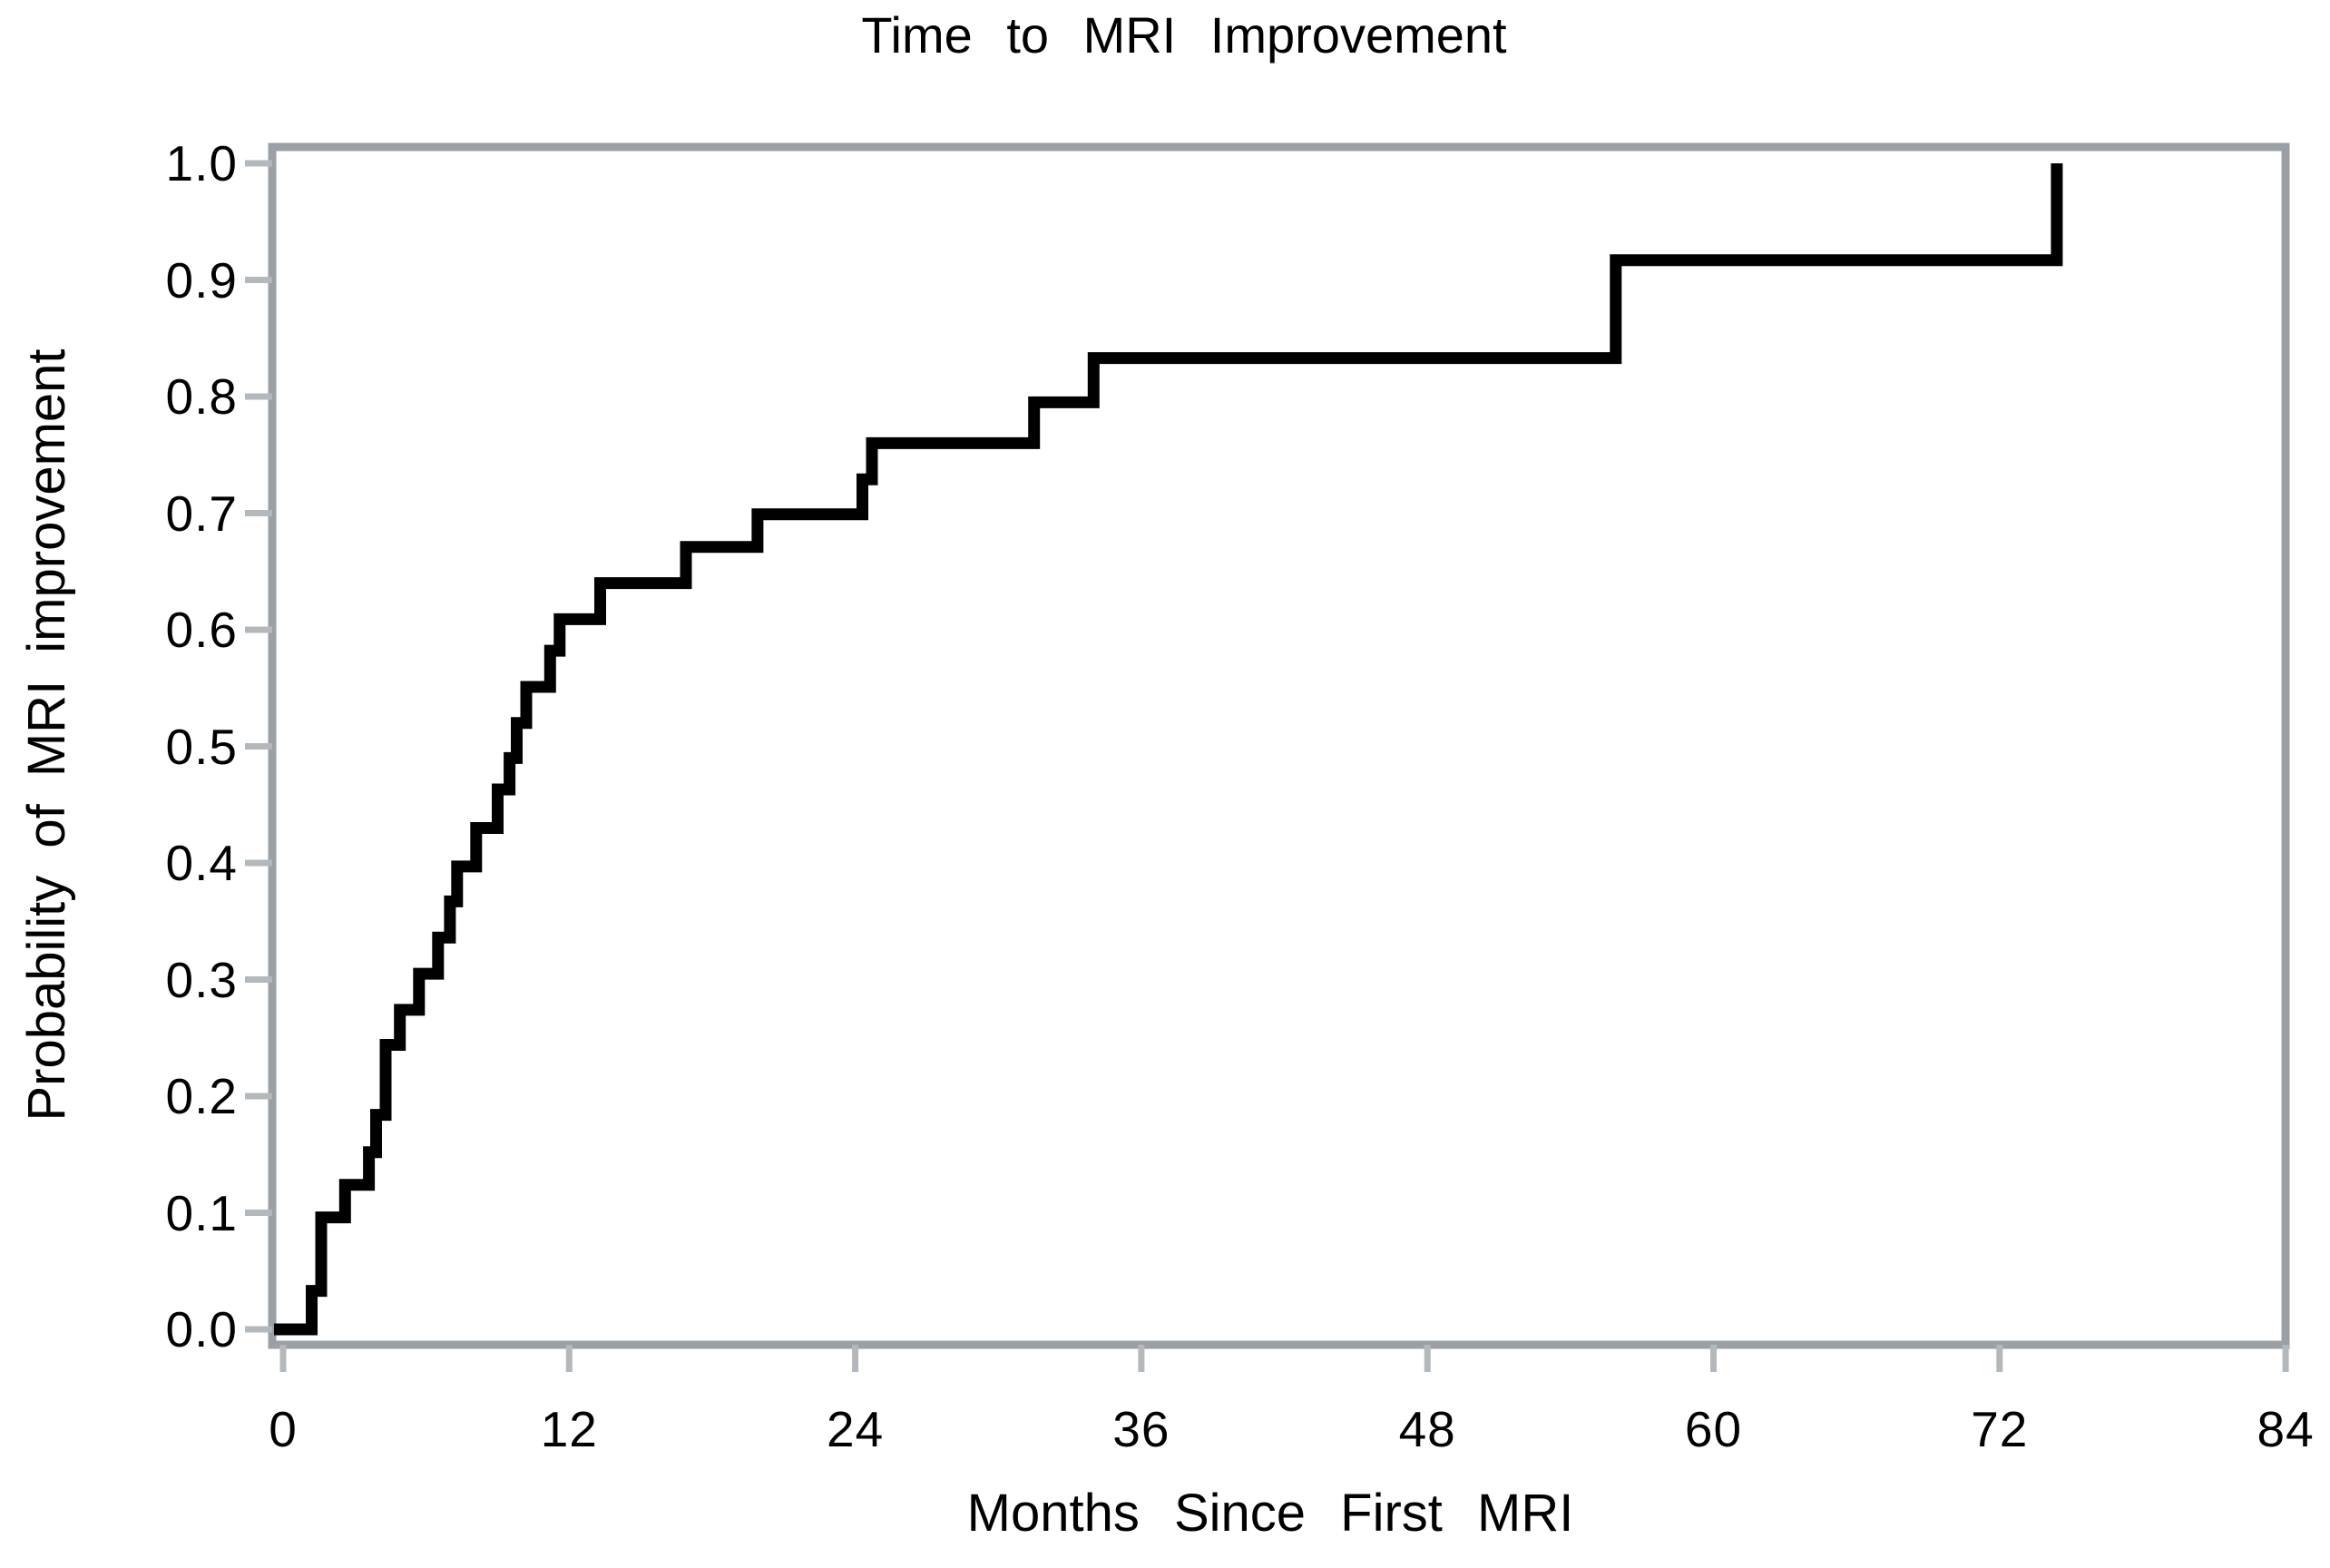  What do you see at coordinates (201, 1096) in the screenshot?
I see `y-tick-label: 0.2` at bounding box center [201, 1096].